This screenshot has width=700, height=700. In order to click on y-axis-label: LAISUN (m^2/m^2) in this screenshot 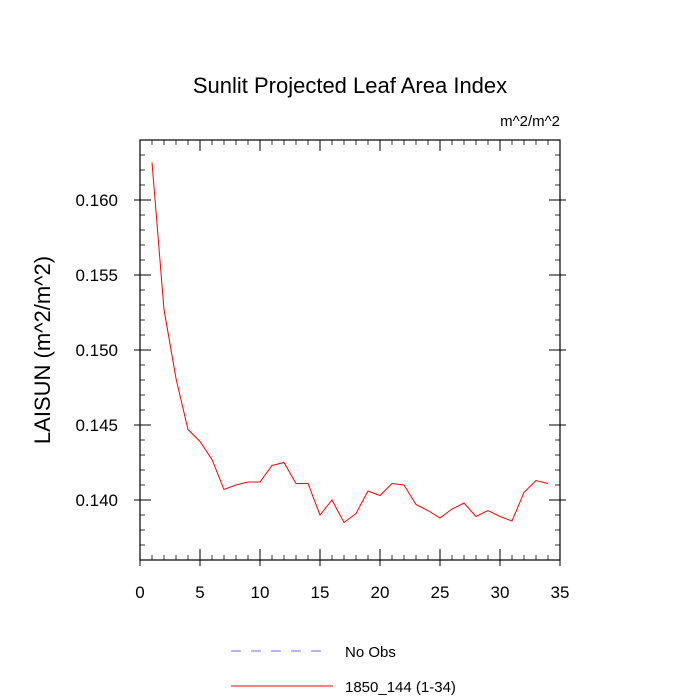, I will do `click(42, 350)`.